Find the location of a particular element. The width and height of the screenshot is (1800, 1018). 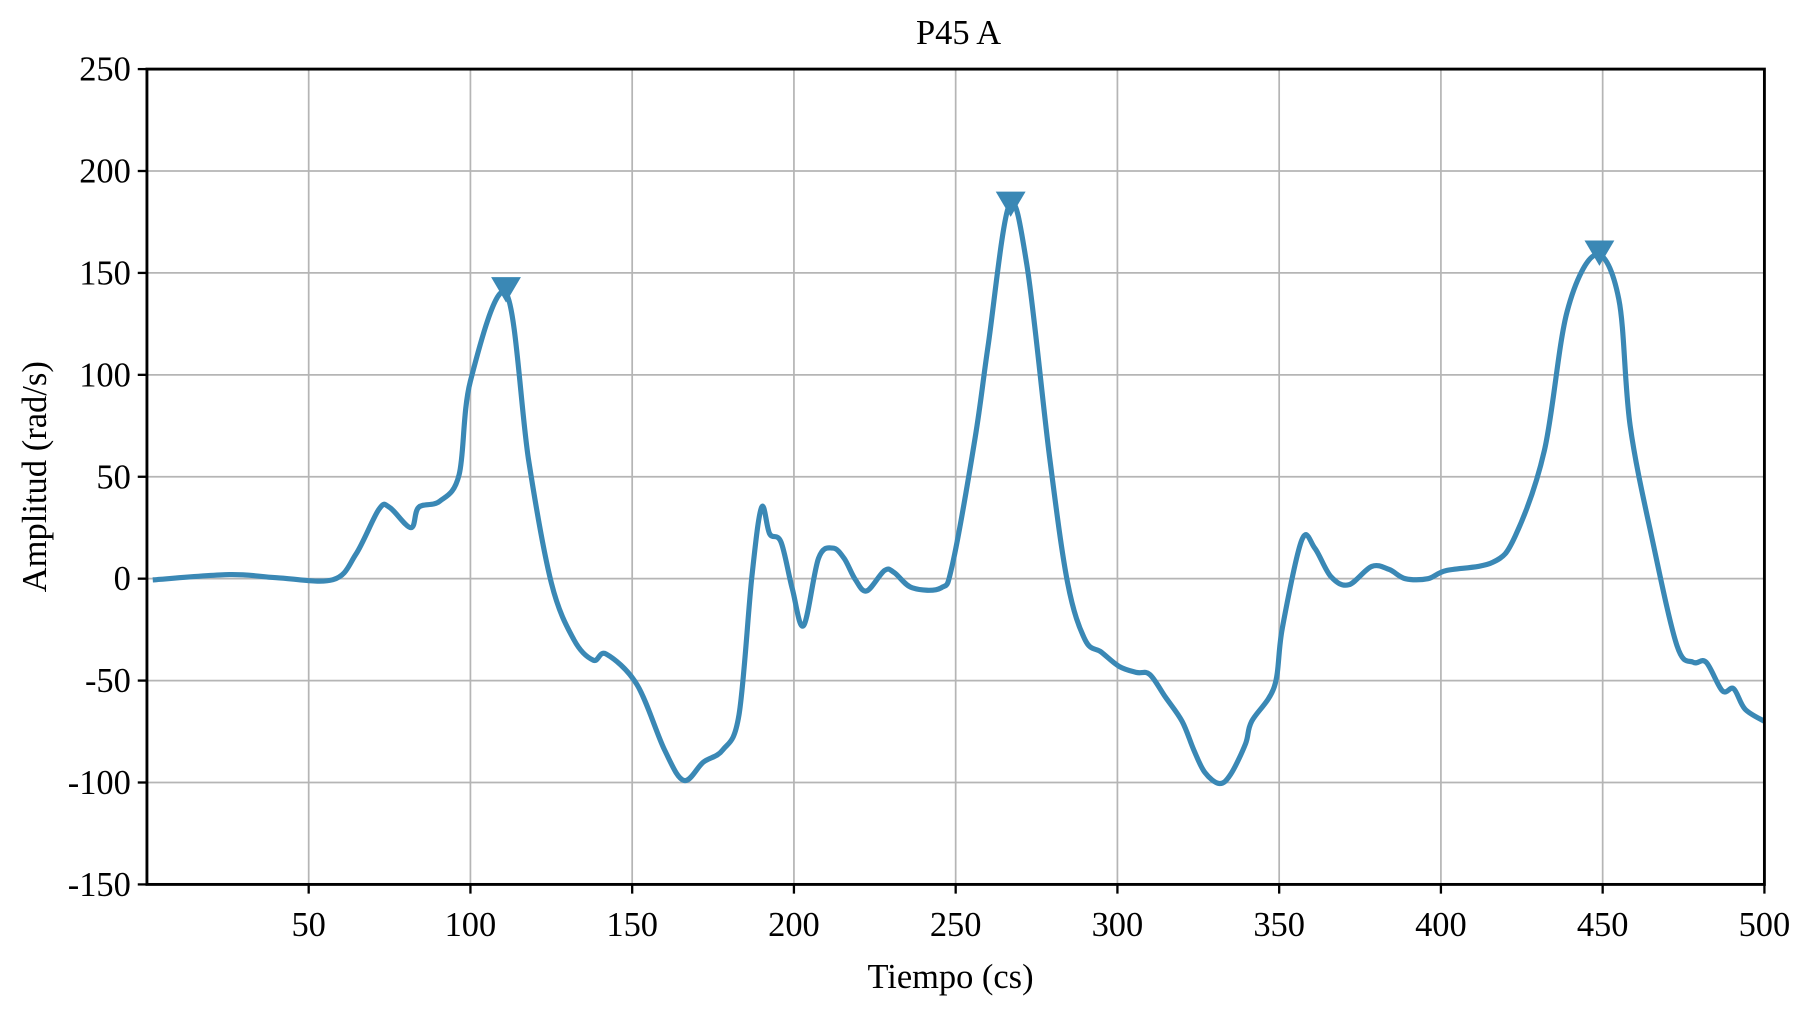

y-tick-label: -50 is located at coordinates (108, 681).